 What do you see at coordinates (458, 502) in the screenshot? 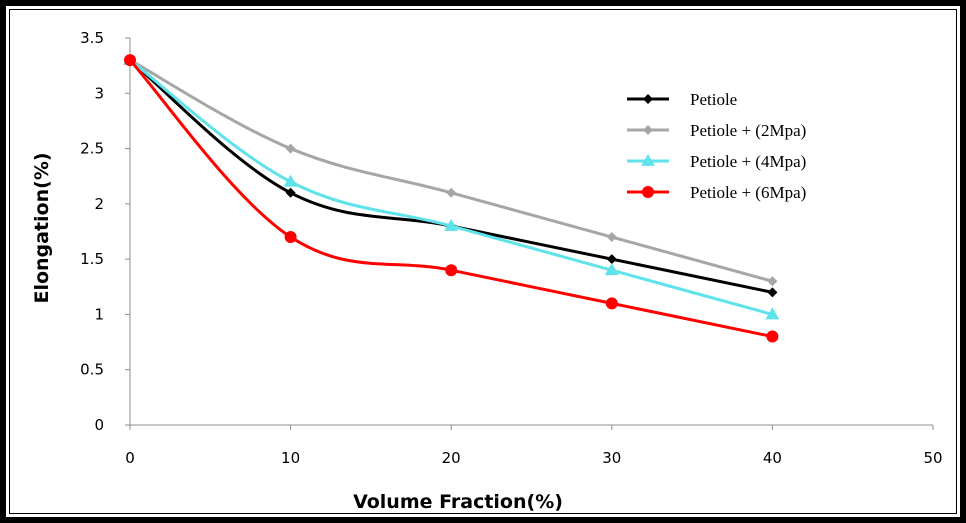
I see `x-axis-title: Volume Fraction(%)` at bounding box center [458, 502].